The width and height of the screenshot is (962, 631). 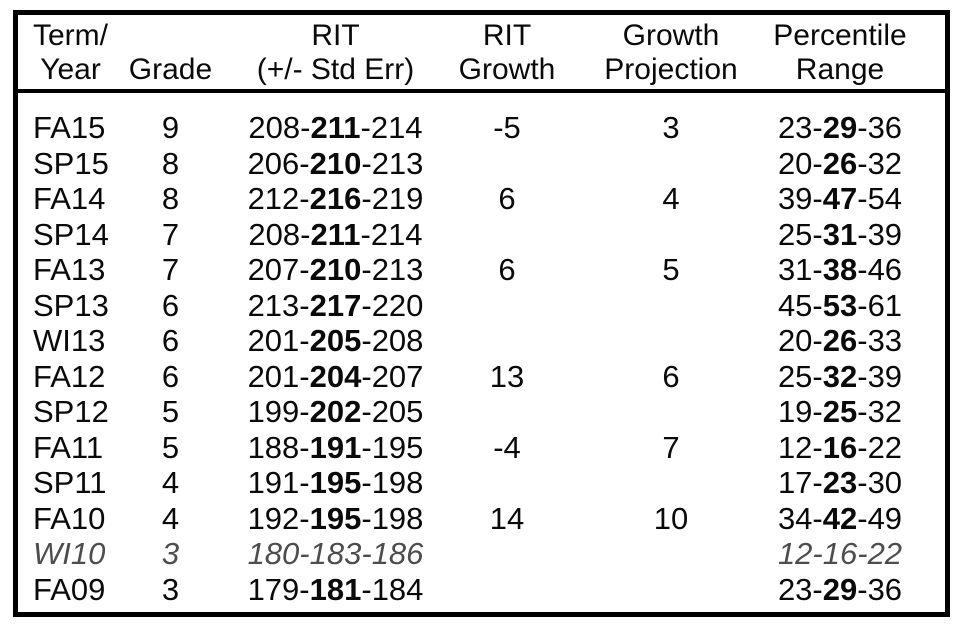 What do you see at coordinates (481, 483) in the screenshot?
I see `table-row: SP11 4 191-195-198 17-23-30` at bounding box center [481, 483].